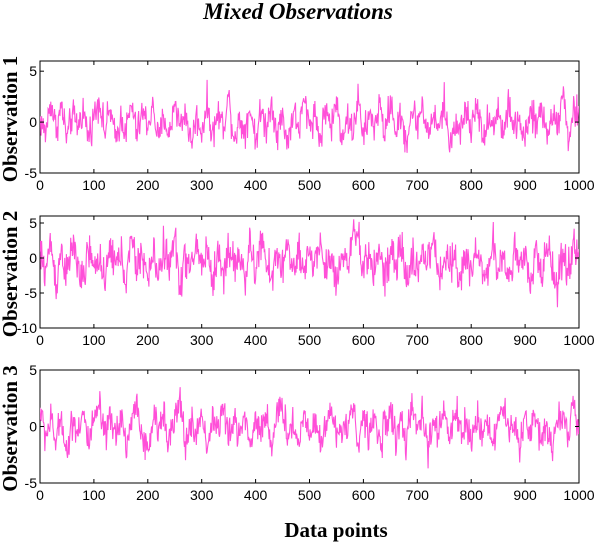  I want to click on x-axis-label: Data points, so click(335, 530).